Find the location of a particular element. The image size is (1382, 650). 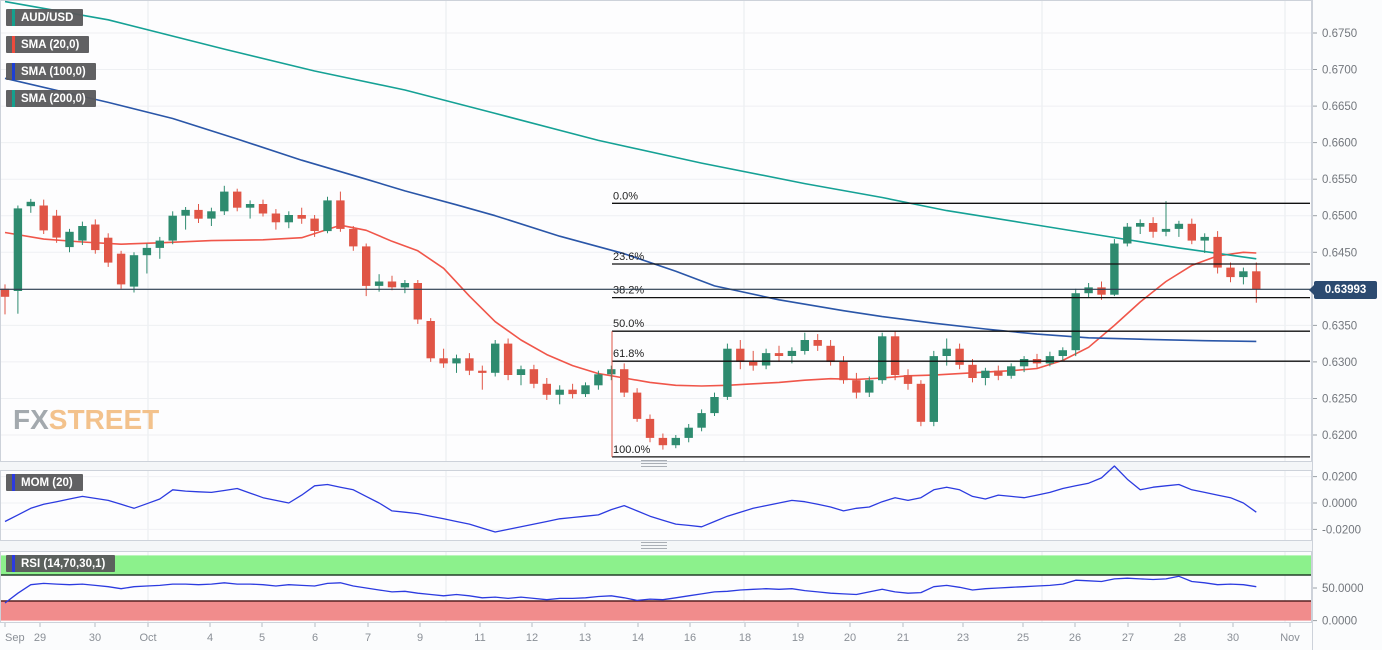

svg-text: 6 is located at coordinates (315, 638).